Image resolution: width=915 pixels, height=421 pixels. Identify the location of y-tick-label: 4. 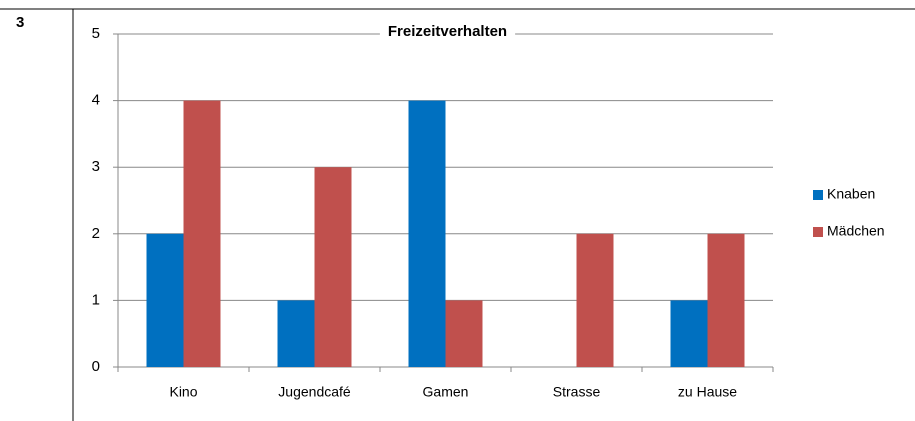
(96, 100).